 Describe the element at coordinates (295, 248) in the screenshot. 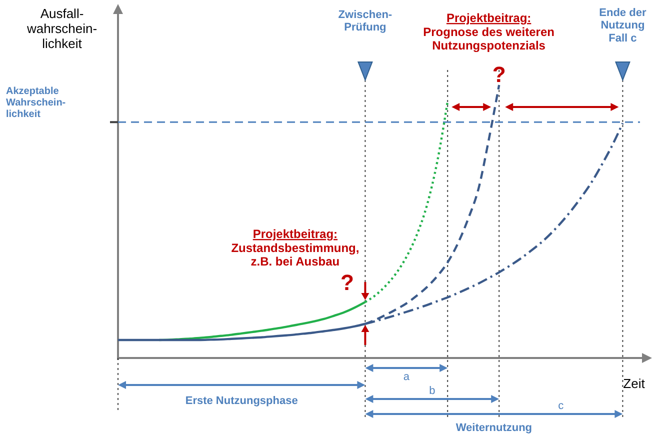

I see `annotation: Projektbeitrag: Zustandsbestimmung, z.B. bei Ausbau` at that location.